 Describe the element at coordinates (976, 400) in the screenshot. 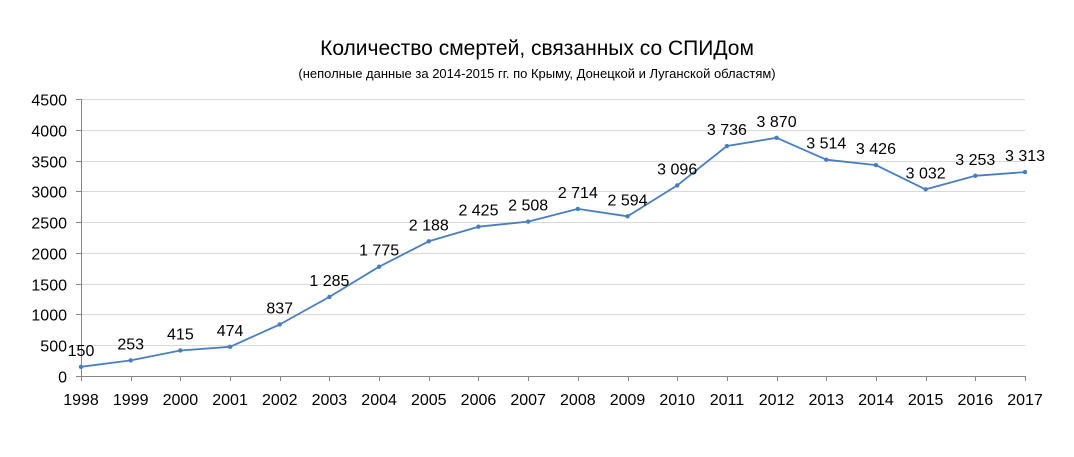

I see `x-tick-label: 2016` at that location.